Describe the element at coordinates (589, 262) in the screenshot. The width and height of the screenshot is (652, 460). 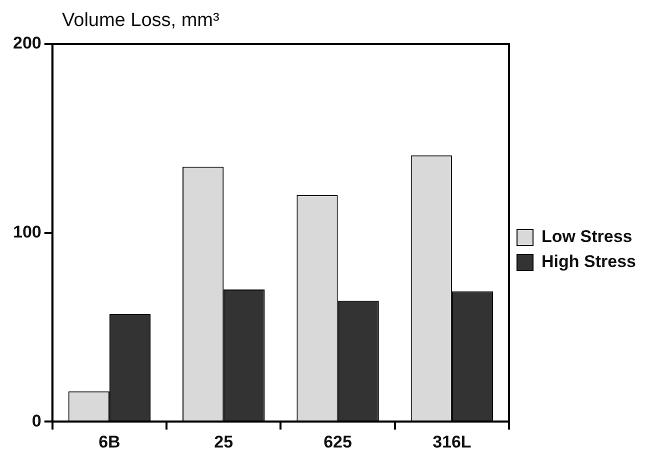
I see `legend-label: High Stress` at that location.